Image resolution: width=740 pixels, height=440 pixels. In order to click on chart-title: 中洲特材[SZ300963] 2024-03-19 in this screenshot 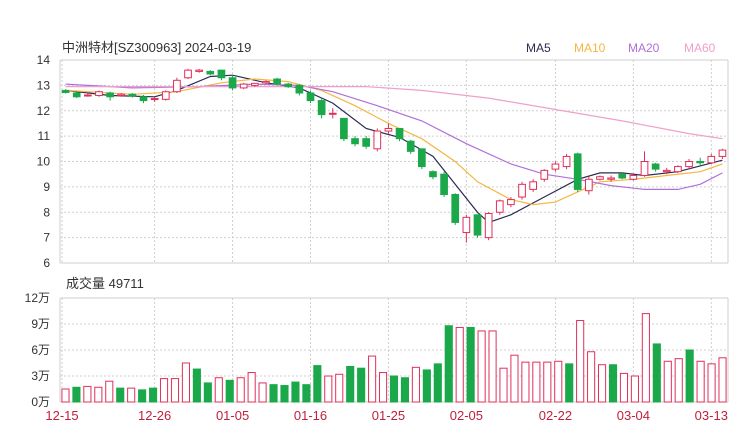, I will do `click(156, 47)`.